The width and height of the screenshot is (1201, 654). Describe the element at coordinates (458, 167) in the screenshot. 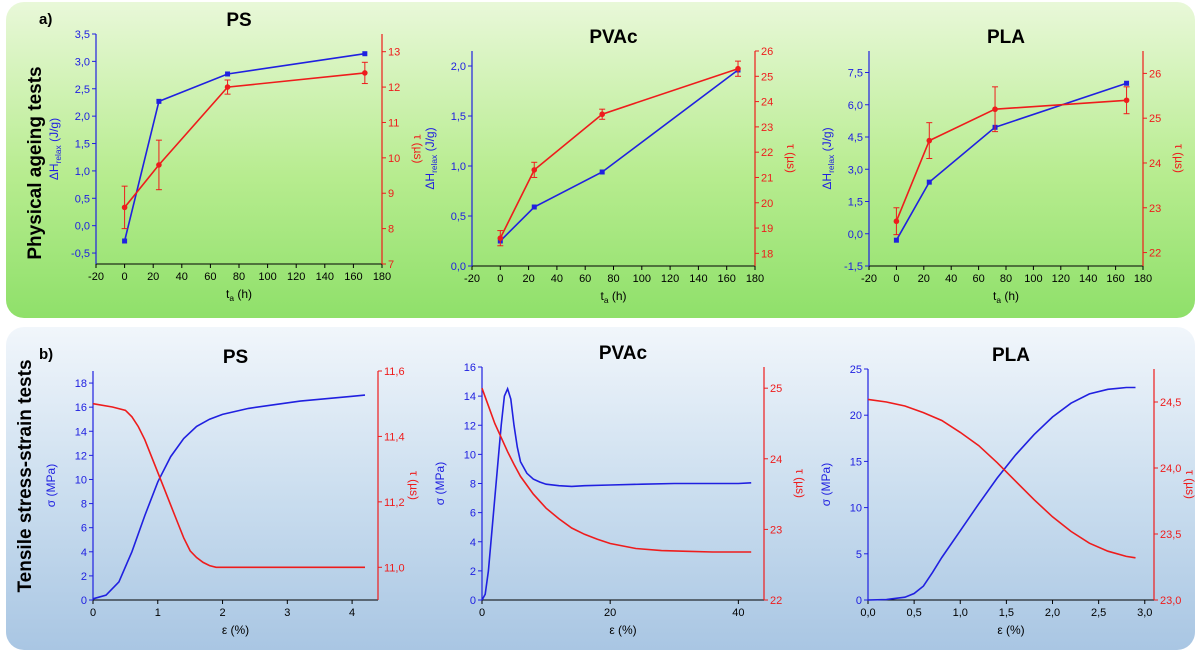

I see `left-y-tick-label: 1,0` at that location.